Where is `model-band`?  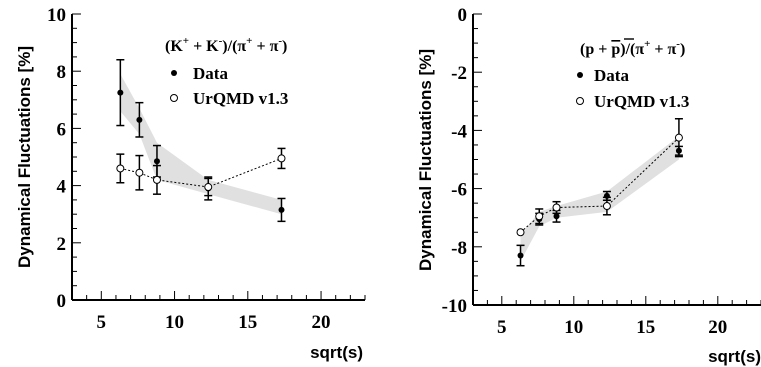 model-band is located at coordinates (599, 199).